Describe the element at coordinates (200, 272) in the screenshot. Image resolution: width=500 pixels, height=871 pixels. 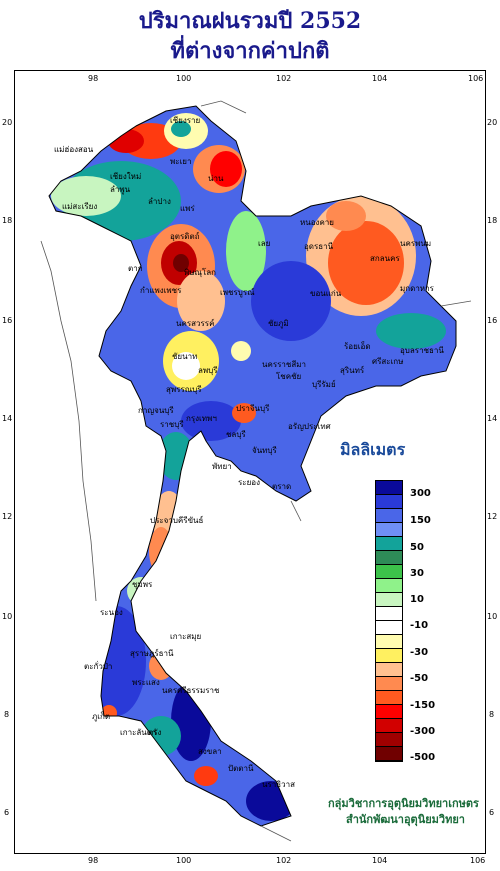
I see `province-label: พิษณุโลก` at that location.